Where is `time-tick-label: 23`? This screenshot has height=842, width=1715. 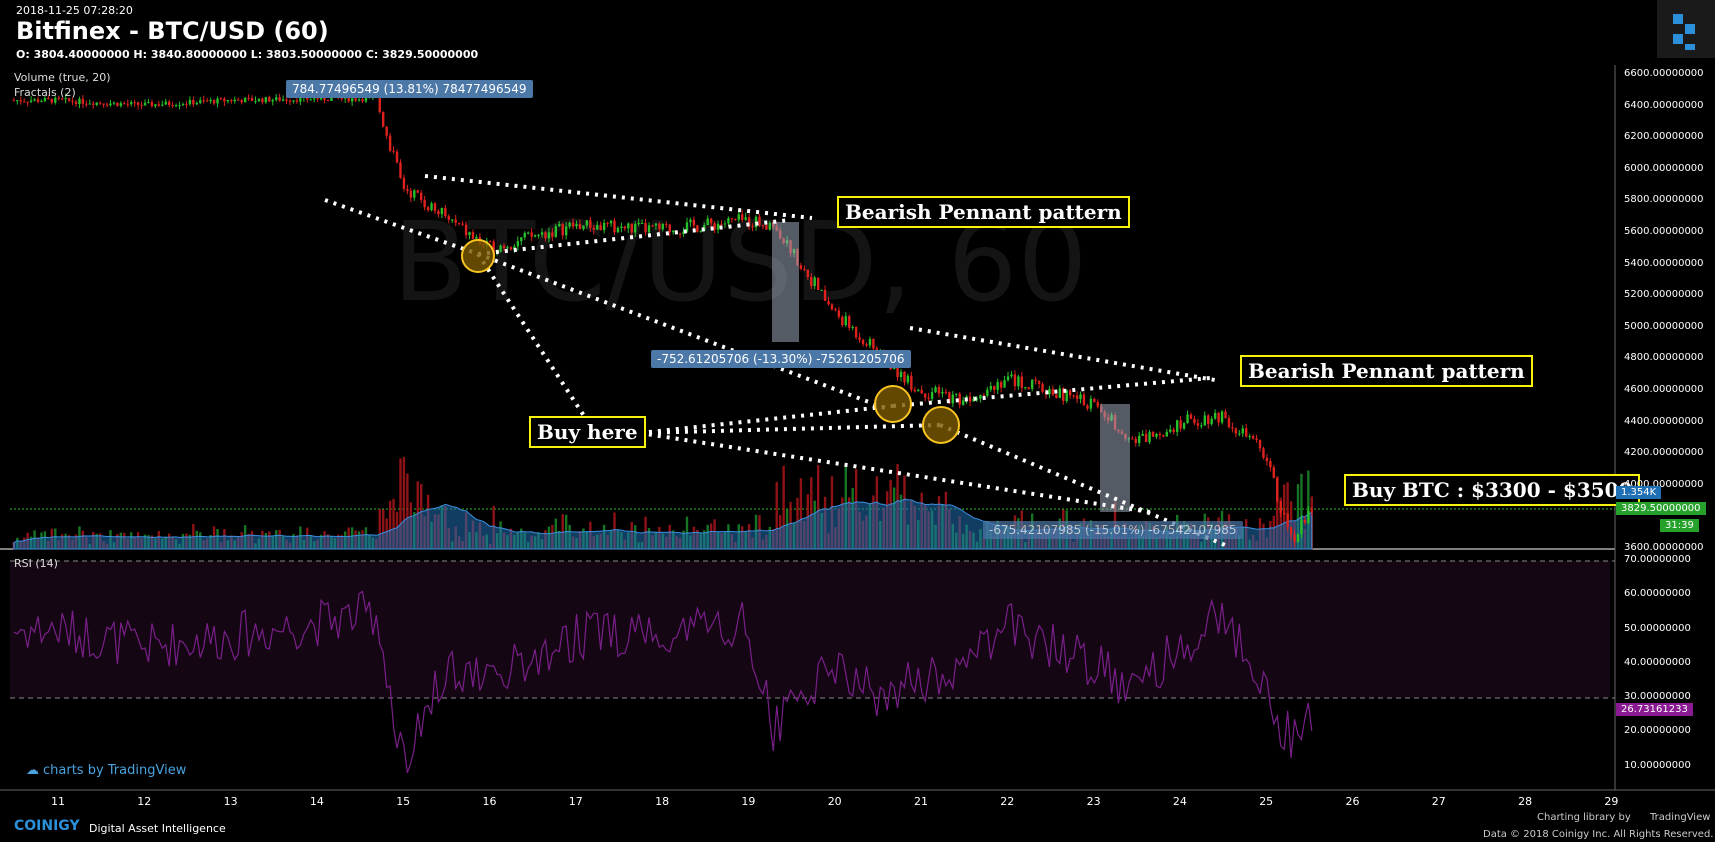
time-tick-label: 23 is located at coordinates (1093, 801).